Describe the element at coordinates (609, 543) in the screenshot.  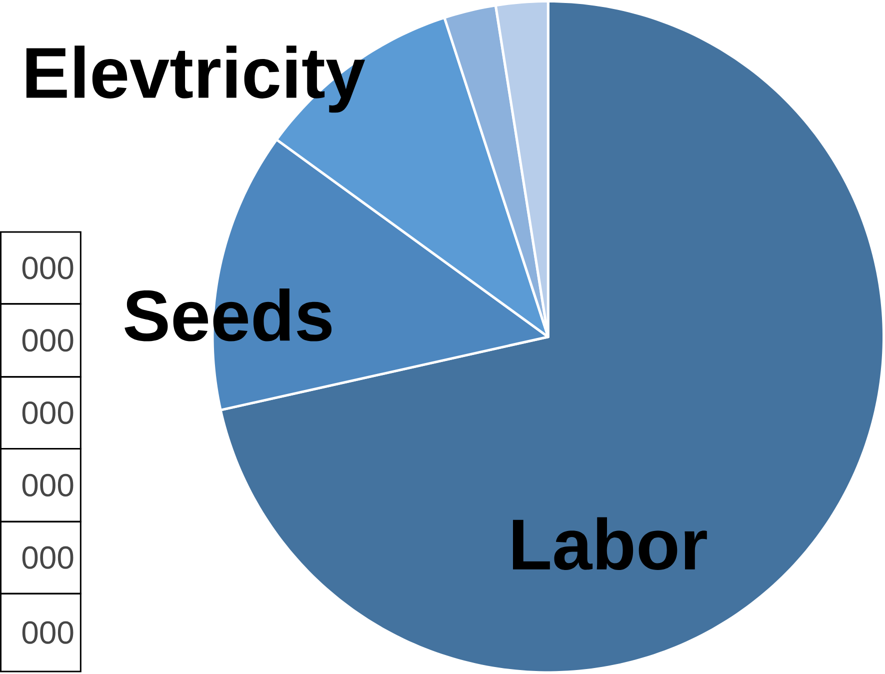
I see `slice-label: Labor` at that location.